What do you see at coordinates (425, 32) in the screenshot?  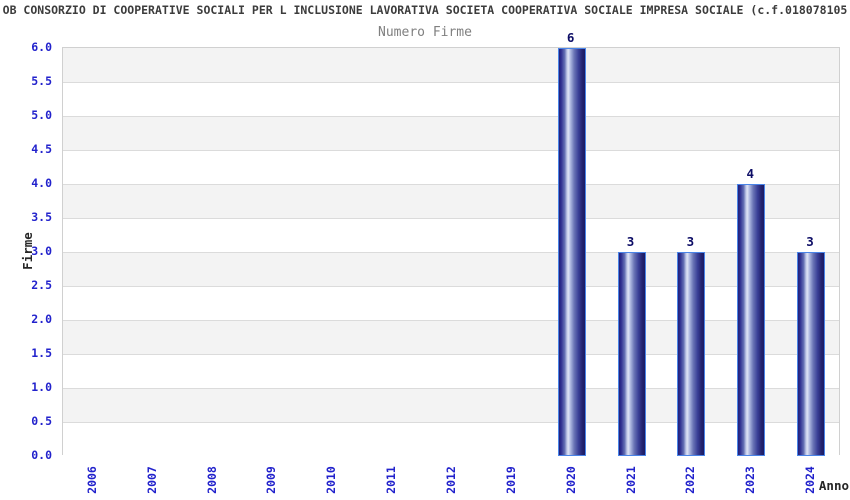 I see `chart-subtitle: Numero Firme` at bounding box center [425, 32].